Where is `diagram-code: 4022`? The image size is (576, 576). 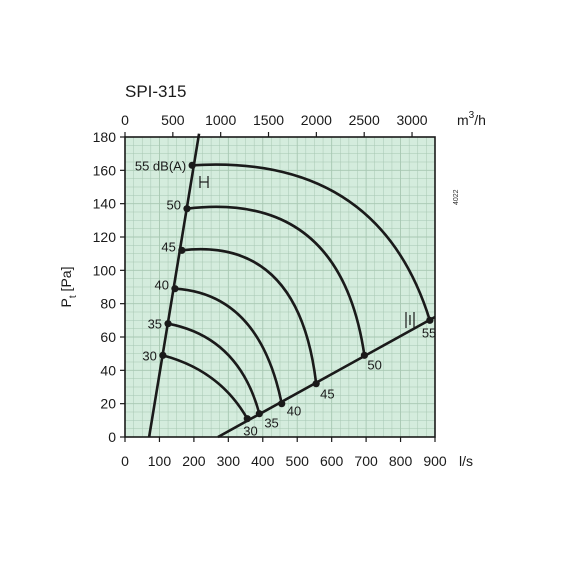
diagram-code: 4022 is located at coordinates (456, 197).